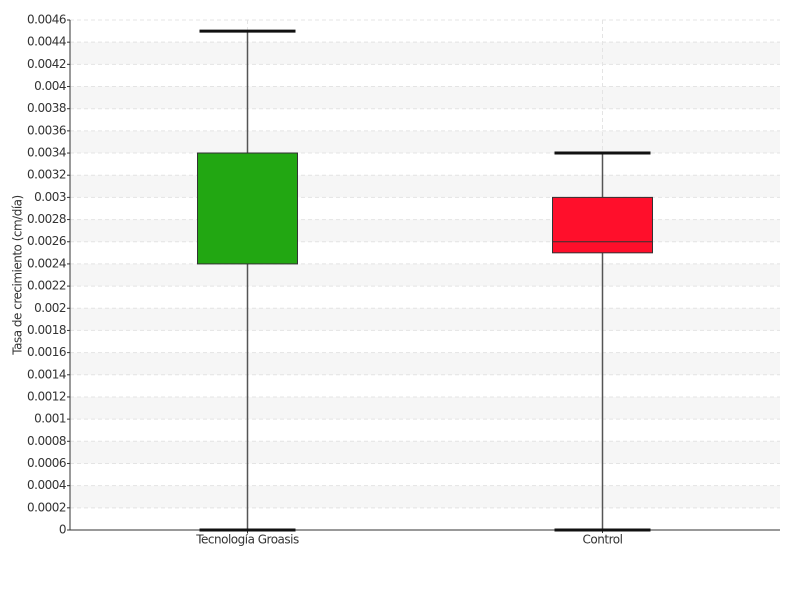  What do you see at coordinates (50, 197) in the screenshot?
I see `y-tick-label: 0.003` at bounding box center [50, 197].